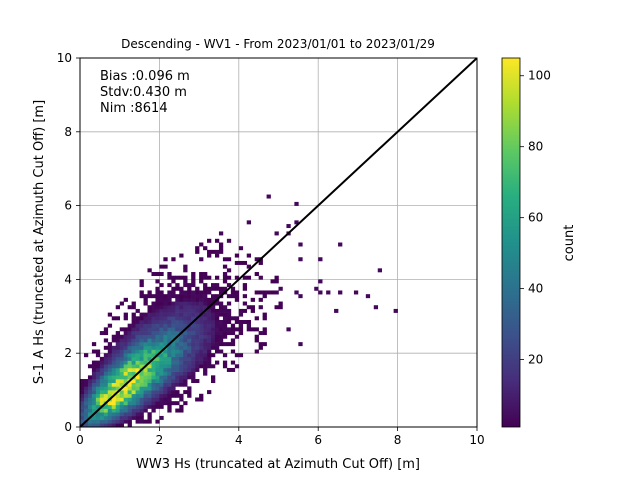 This screenshot has height=484, width=640. Describe the element at coordinates (511, 242) in the screenshot. I see `colorbar-gradient` at that location.